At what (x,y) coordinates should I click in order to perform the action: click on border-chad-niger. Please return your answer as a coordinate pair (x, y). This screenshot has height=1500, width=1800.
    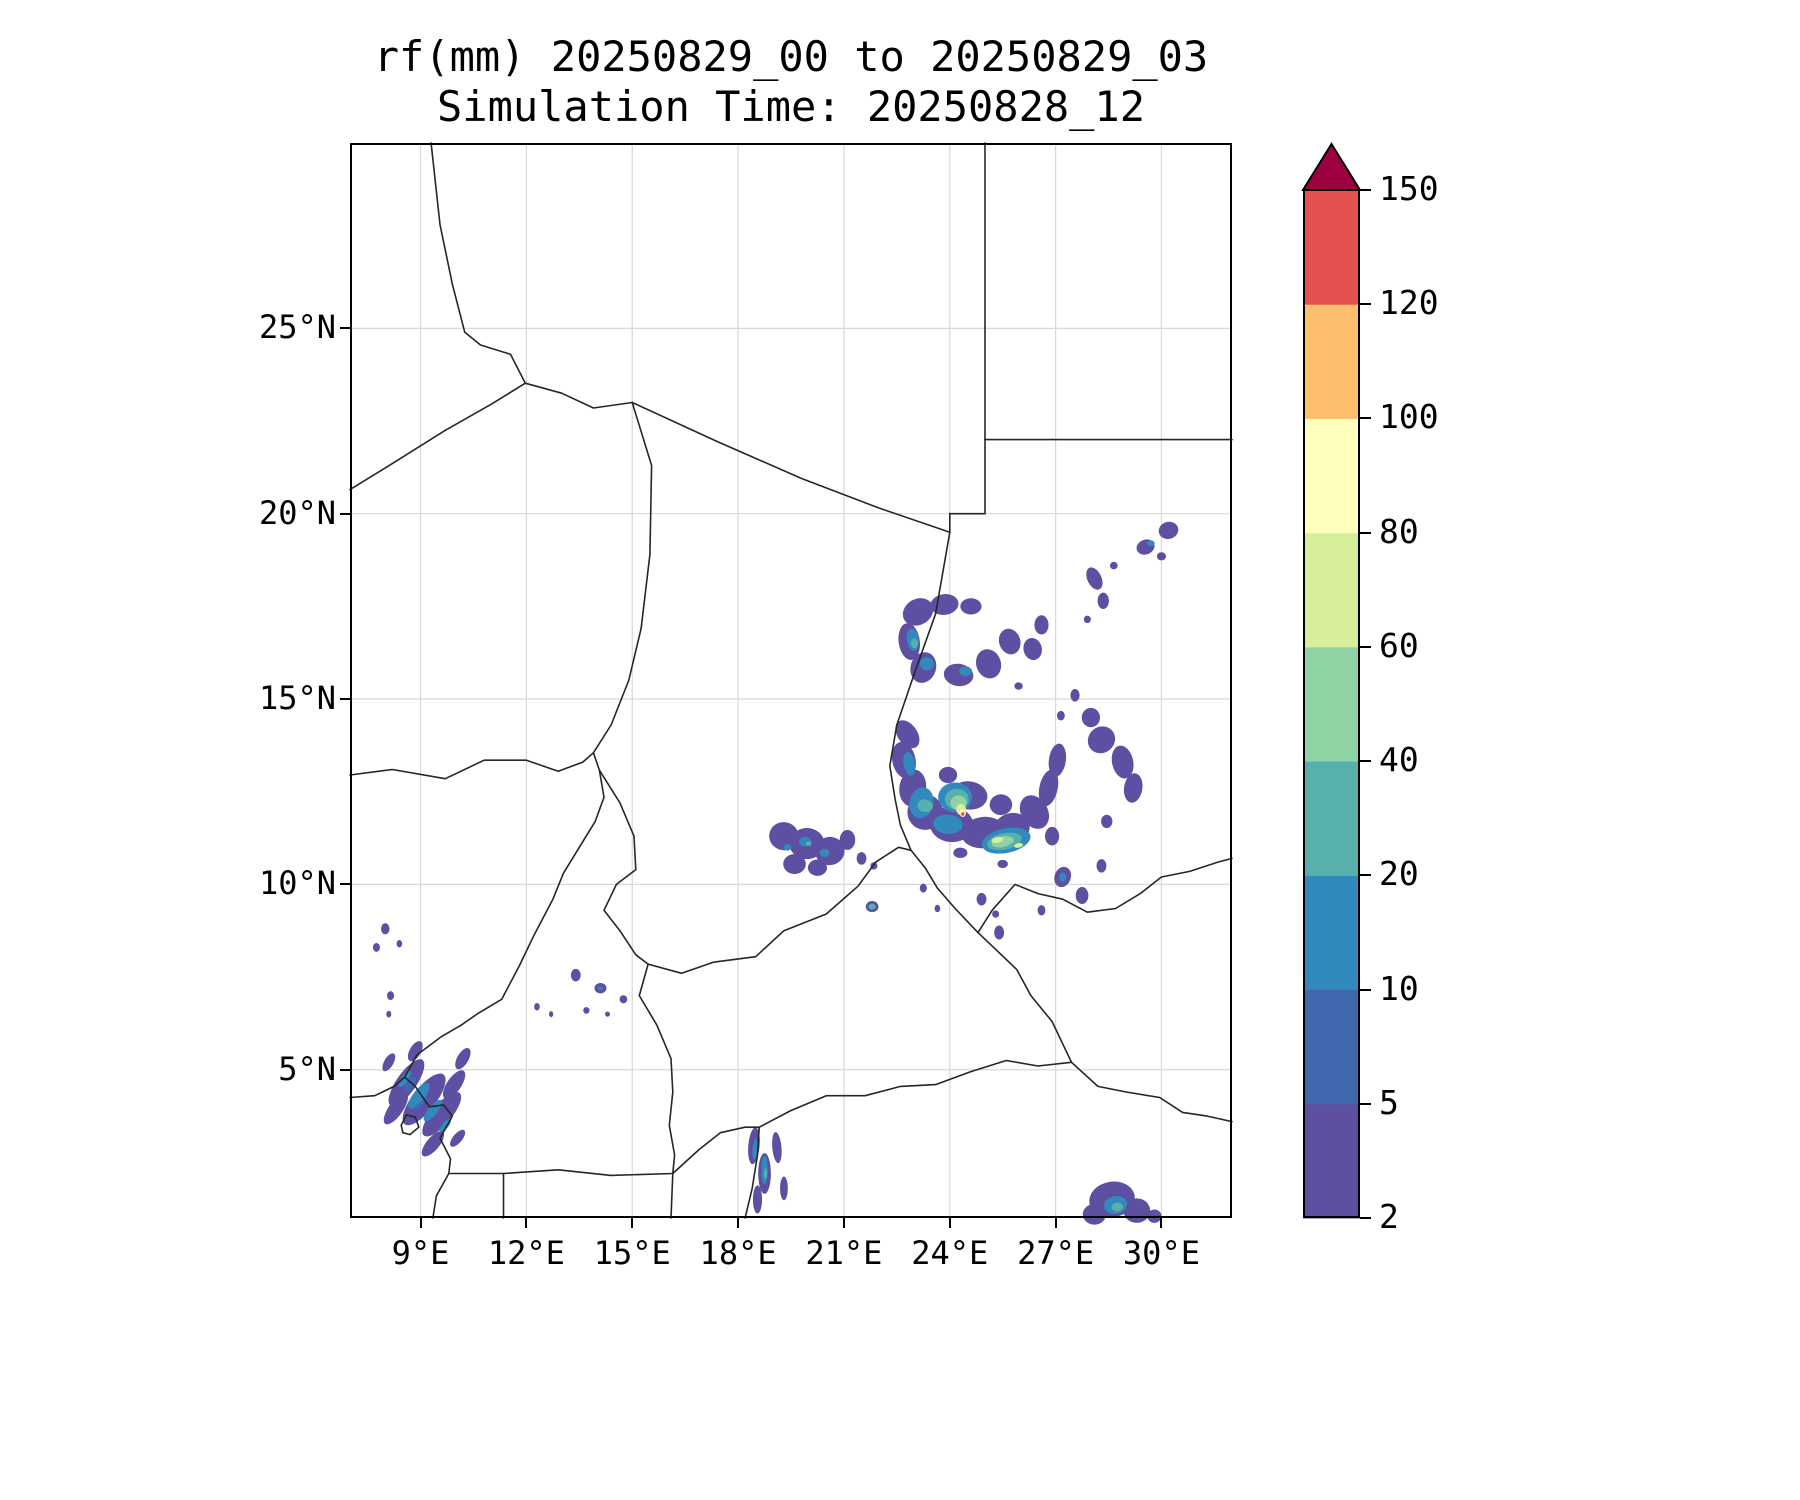
    Looking at the image, I should click on (622, 577).